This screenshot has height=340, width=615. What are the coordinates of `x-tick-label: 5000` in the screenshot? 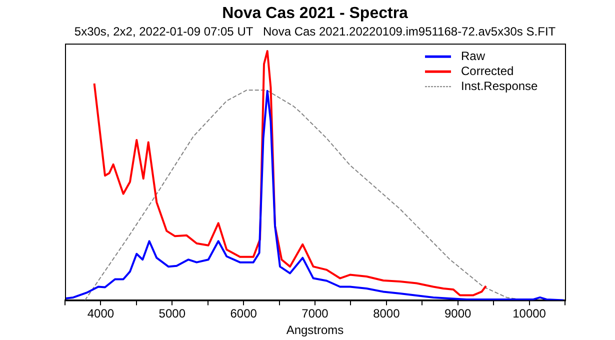 It's located at (172, 313).